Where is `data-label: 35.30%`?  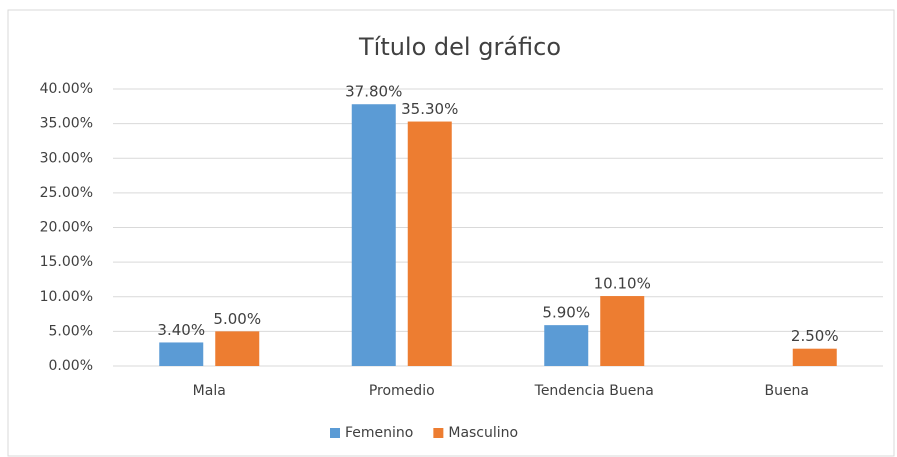 data-label: 35.30% is located at coordinates (429, 109).